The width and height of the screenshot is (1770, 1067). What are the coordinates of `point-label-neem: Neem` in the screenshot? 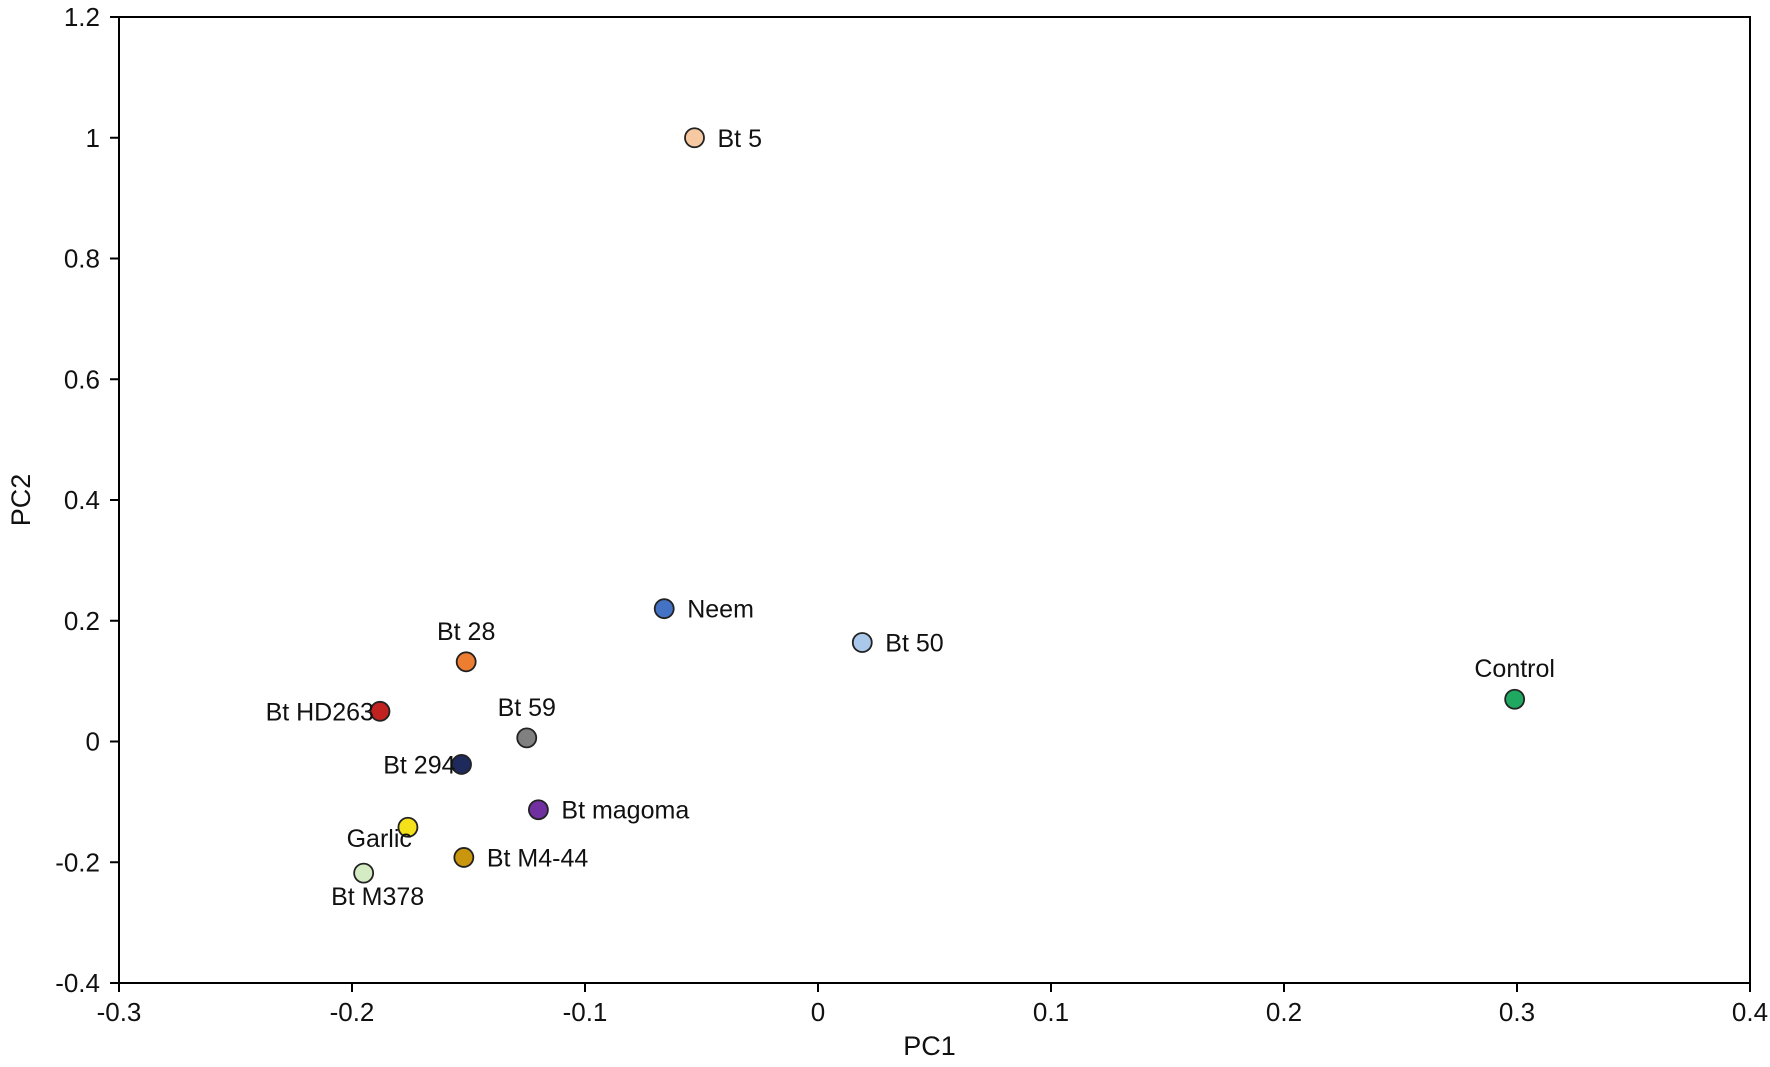 It's located at (720, 610).